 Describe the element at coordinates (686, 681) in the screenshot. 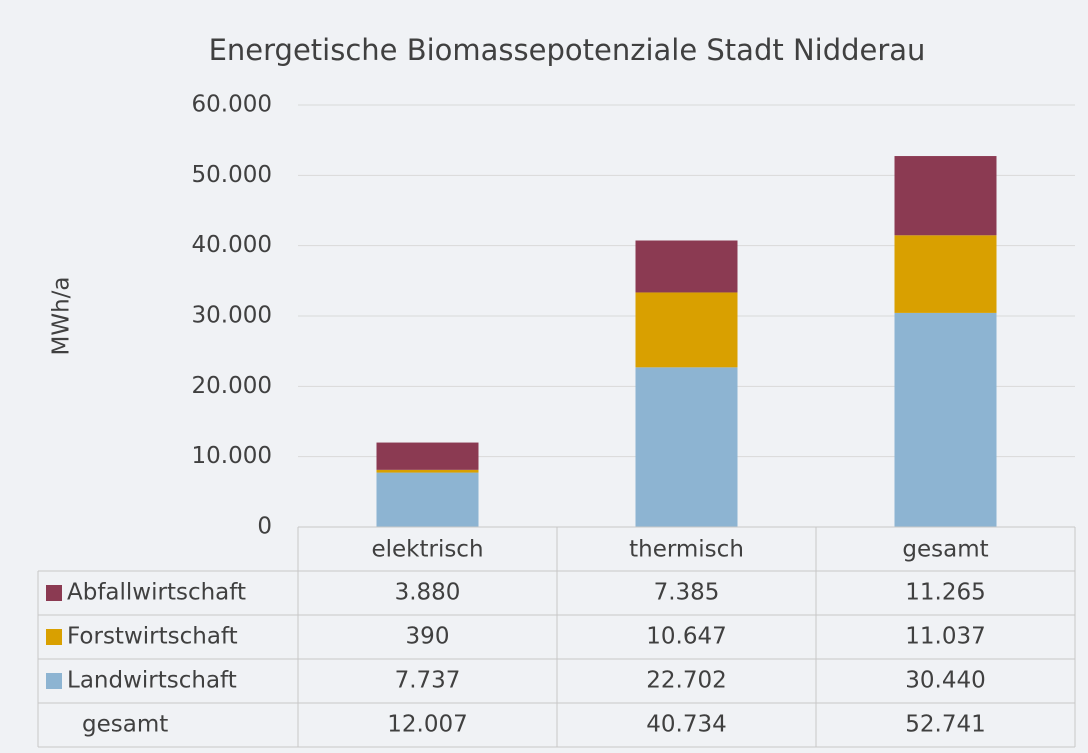

I see `table-cell: 22.702` at that location.